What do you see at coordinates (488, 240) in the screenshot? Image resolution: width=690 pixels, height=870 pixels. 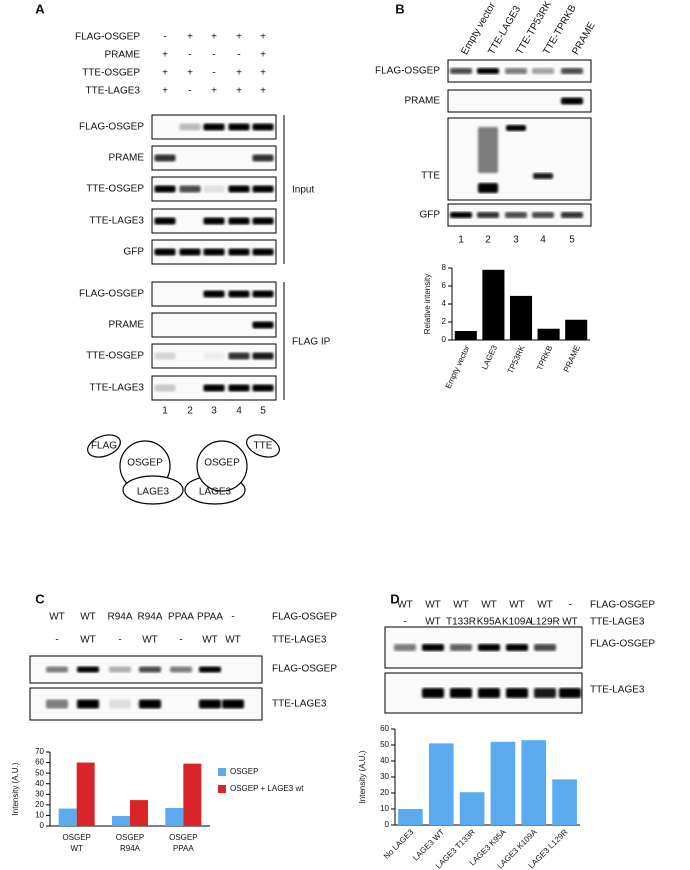 I see `lane-number: 2` at bounding box center [488, 240].